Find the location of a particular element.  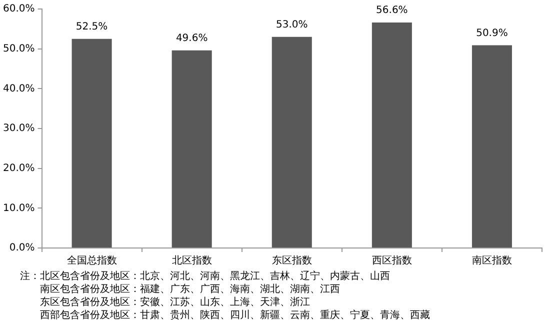

text: 西部包含省份及地区：甘肃、贵州、陕西、四川、新疆、云南、重庆、宁夏、青海、西藏 is located at coordinates (234, 315).